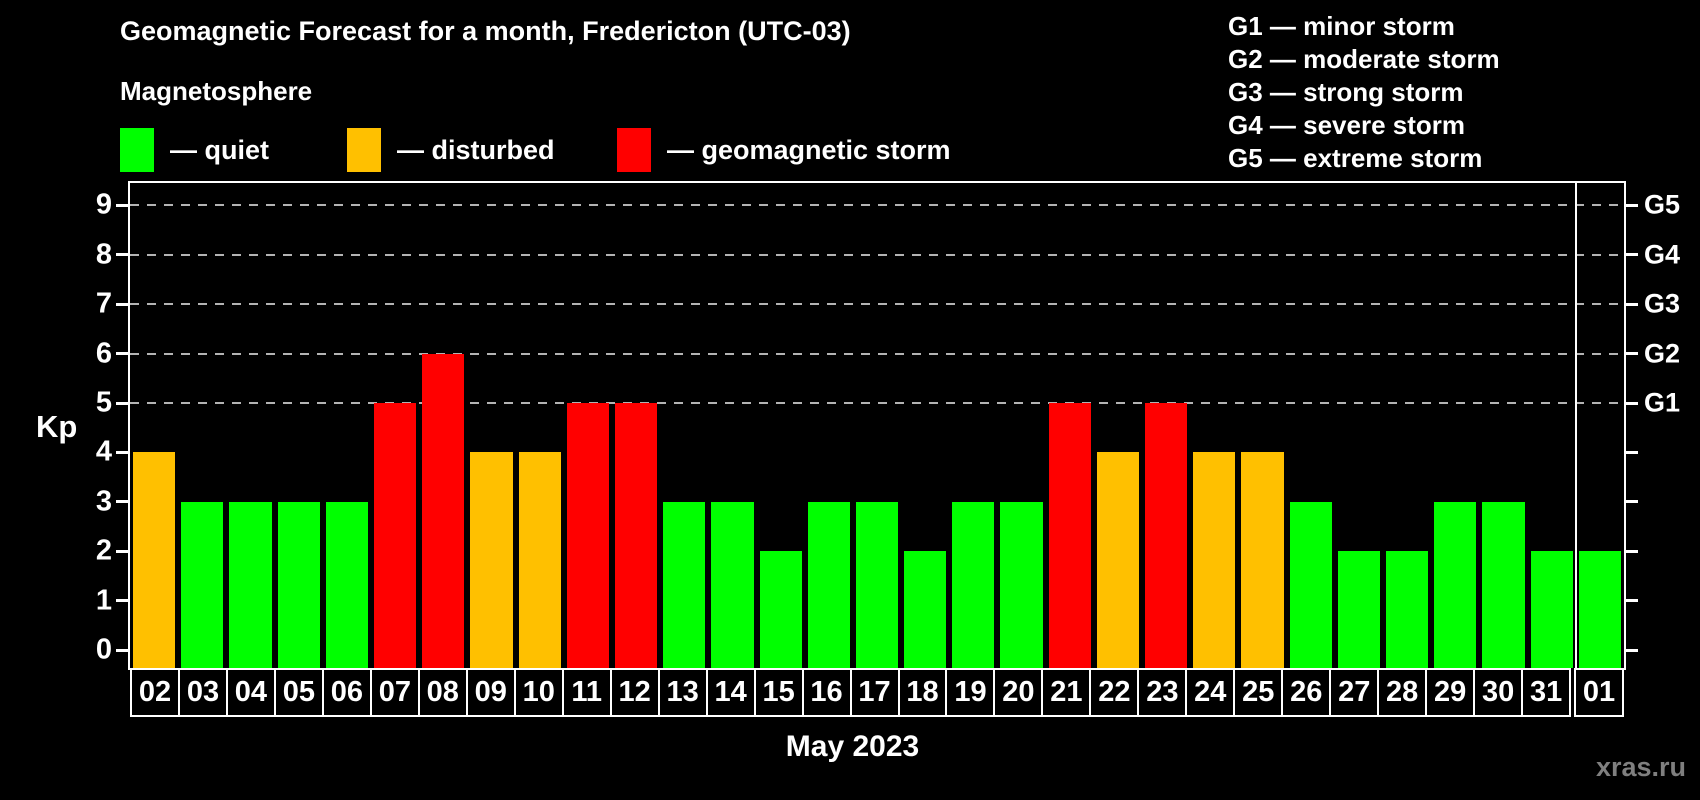 Image resolution: width=1700 pixels, height=800 pixels. Describe the element at coordinates (137, 150) in the screenshot. I see `quiet-swatch` at that location.